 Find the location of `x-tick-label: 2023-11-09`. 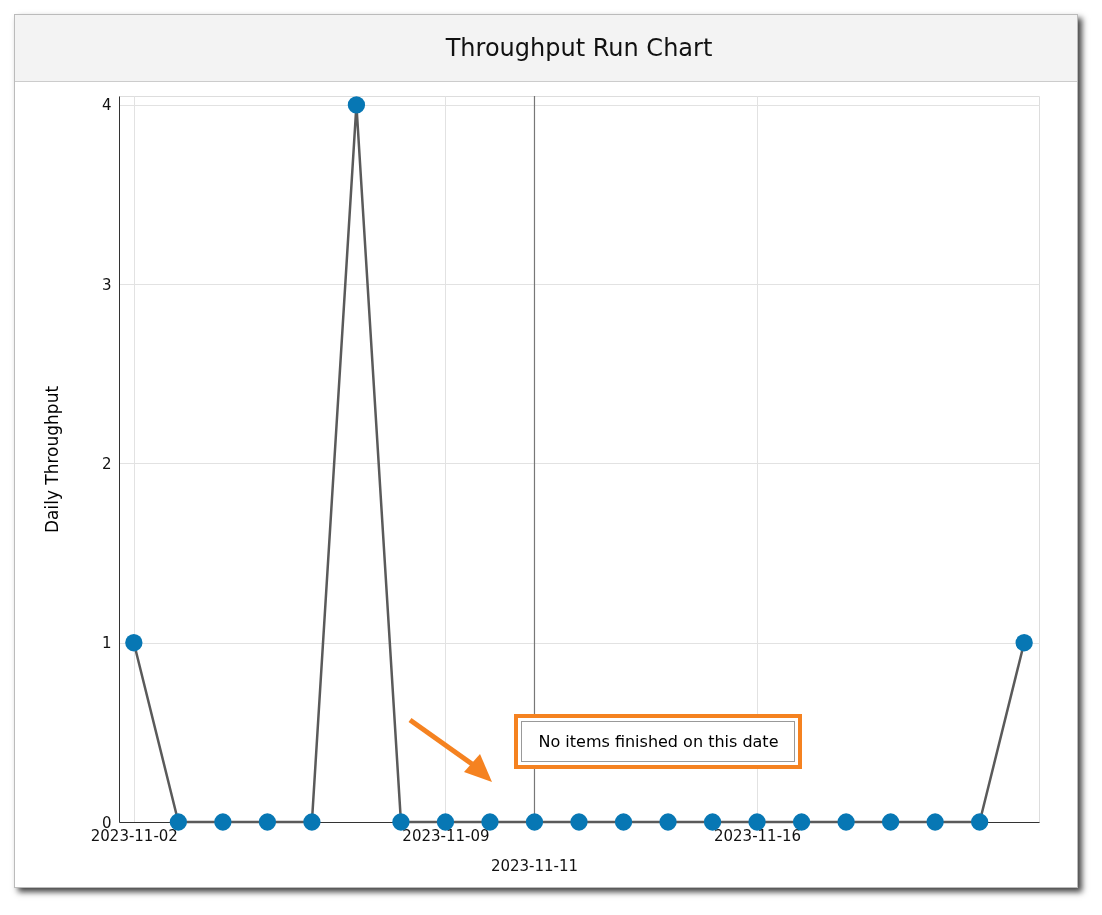

x-tick-label: 2023-11-09 is located at coordinates (446, 835).